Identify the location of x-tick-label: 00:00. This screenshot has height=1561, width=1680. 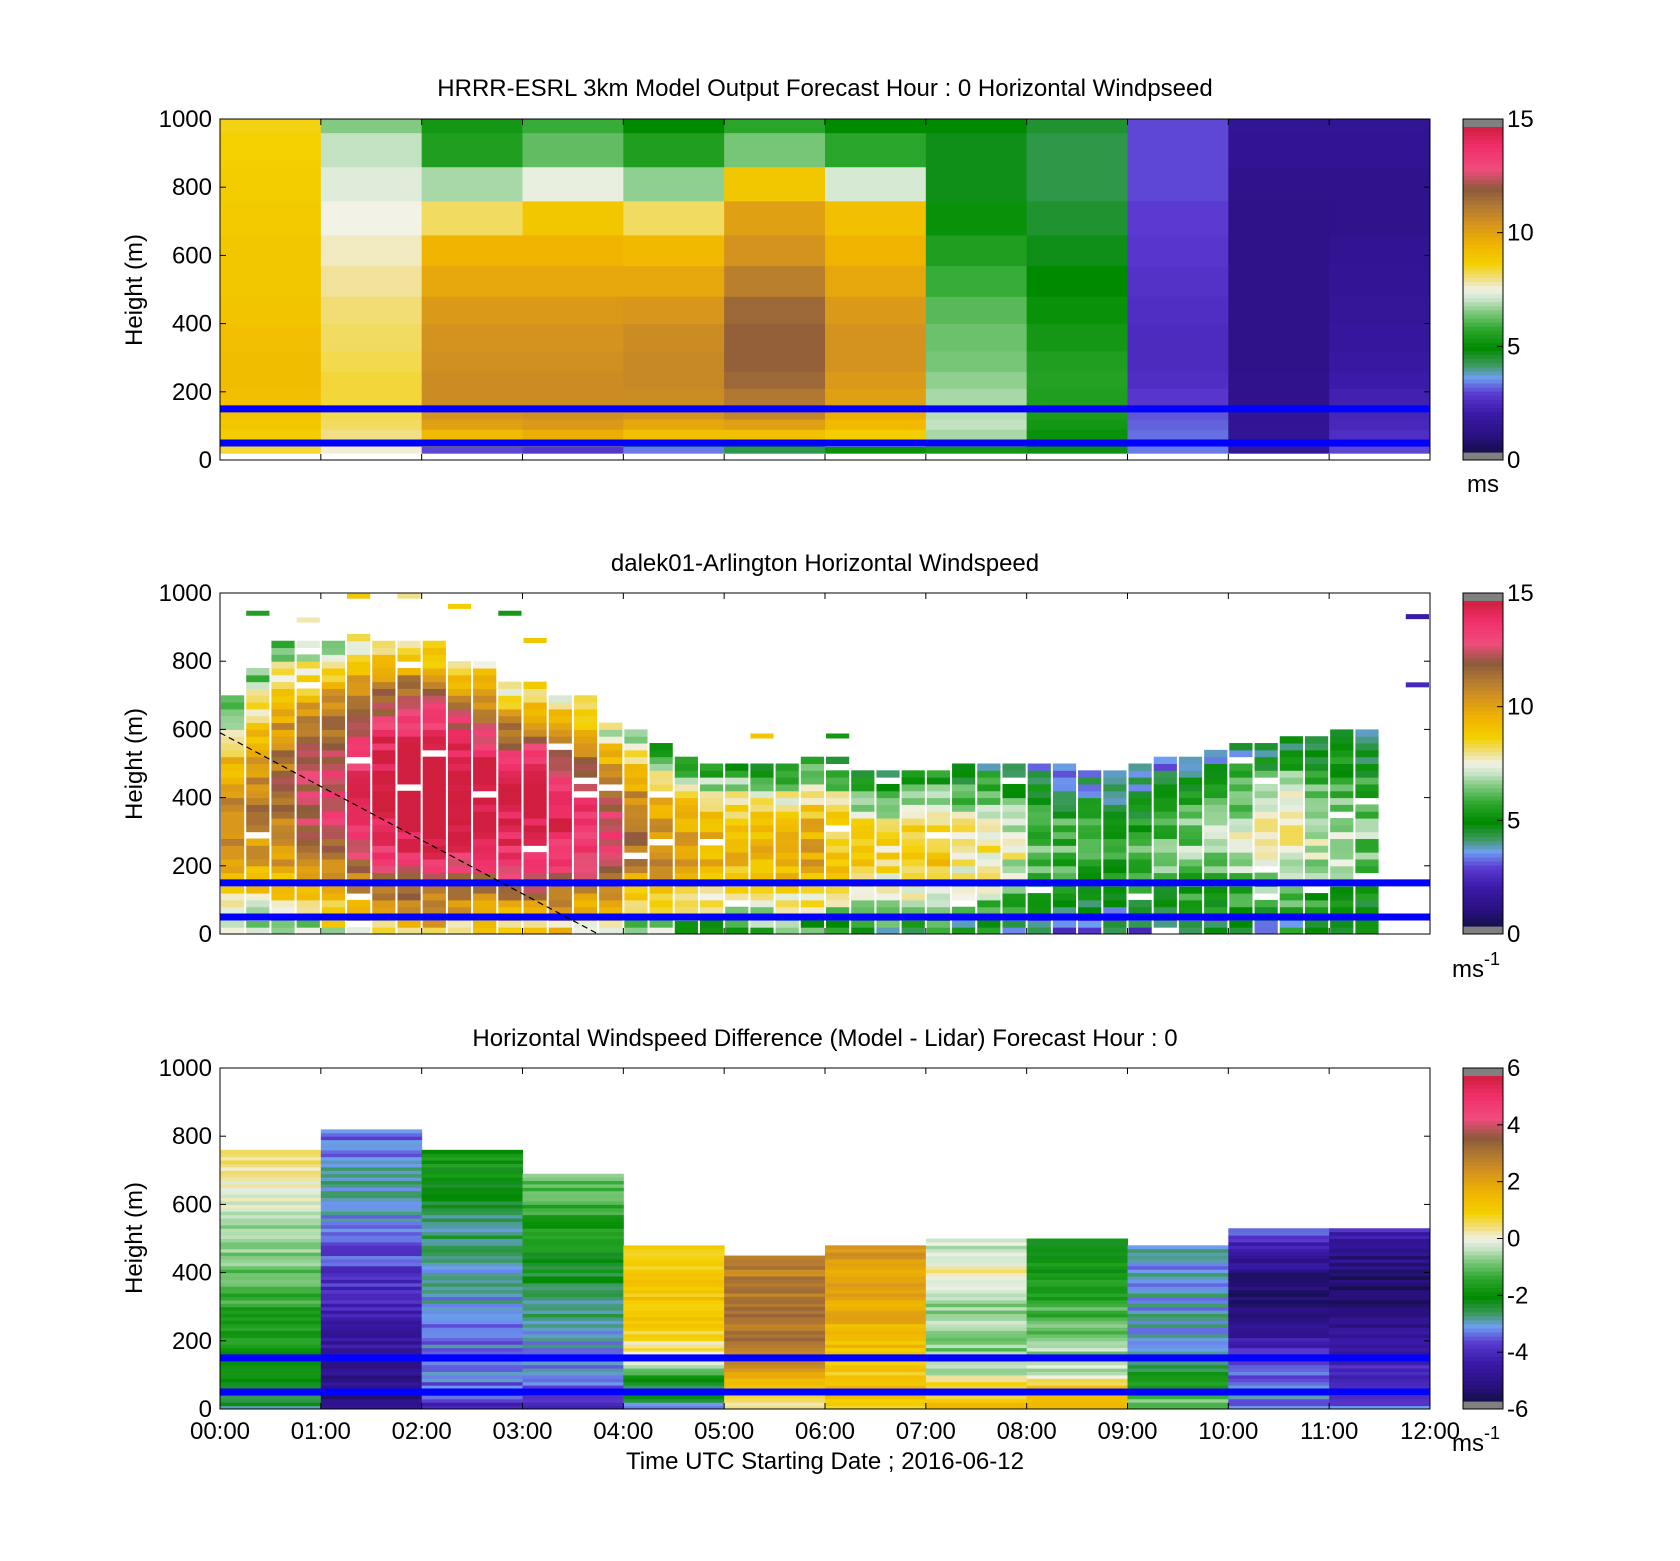
(220, 1431).